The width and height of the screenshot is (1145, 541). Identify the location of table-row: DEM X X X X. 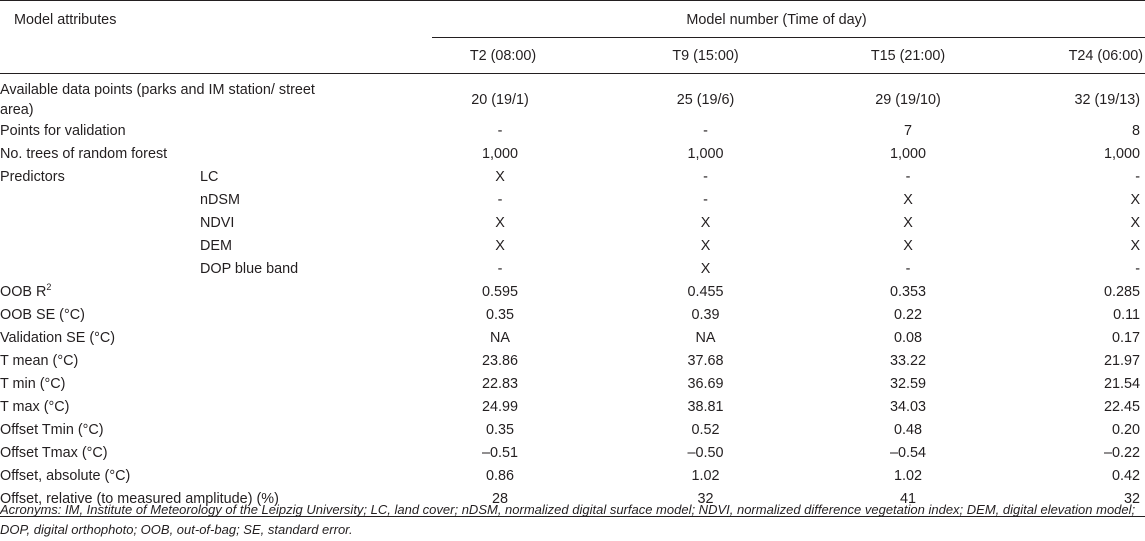
(572, 246).